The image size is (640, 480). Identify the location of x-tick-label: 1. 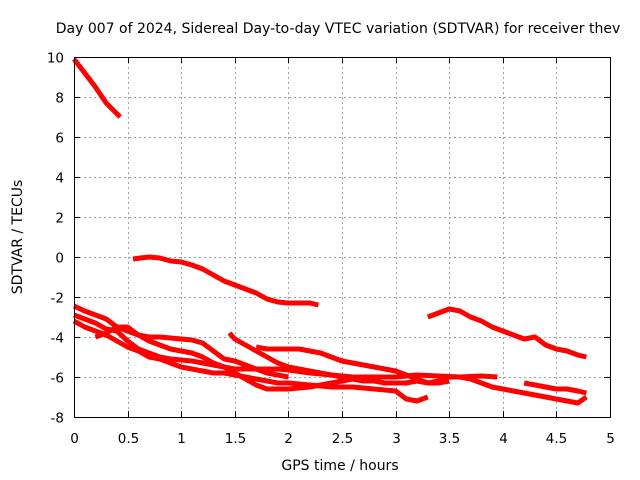
(181, 439).